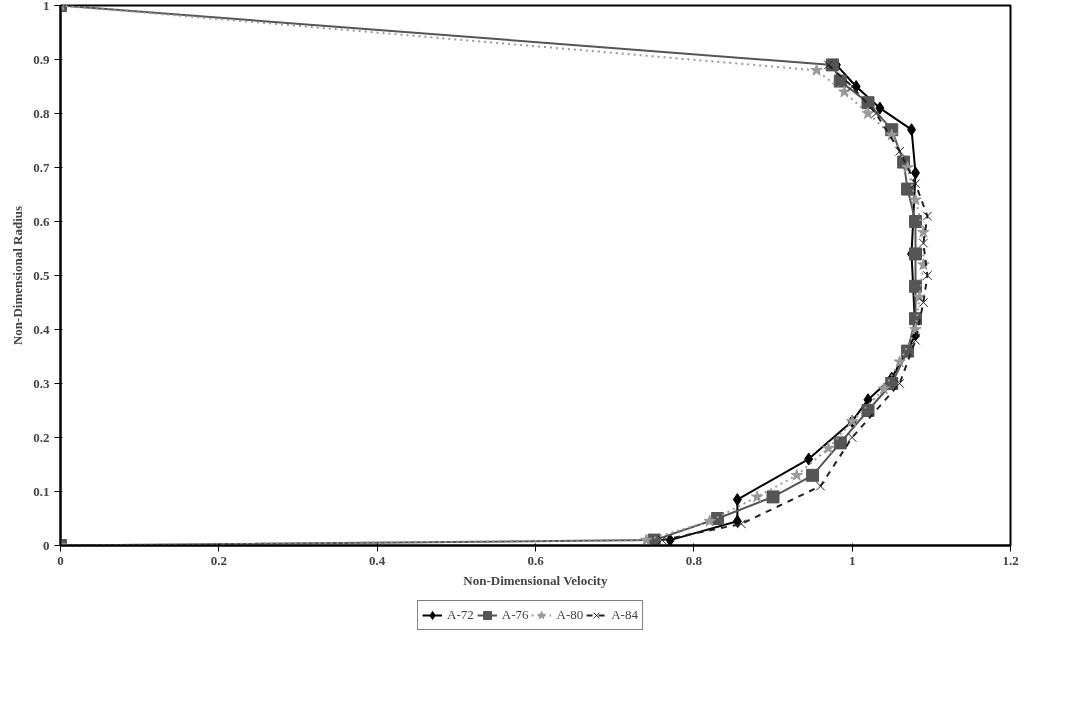  Describe the element at coordinates (18, 275) in the screenshot. I see `y-axis-title: Non-Dimensional Radius` at that location.